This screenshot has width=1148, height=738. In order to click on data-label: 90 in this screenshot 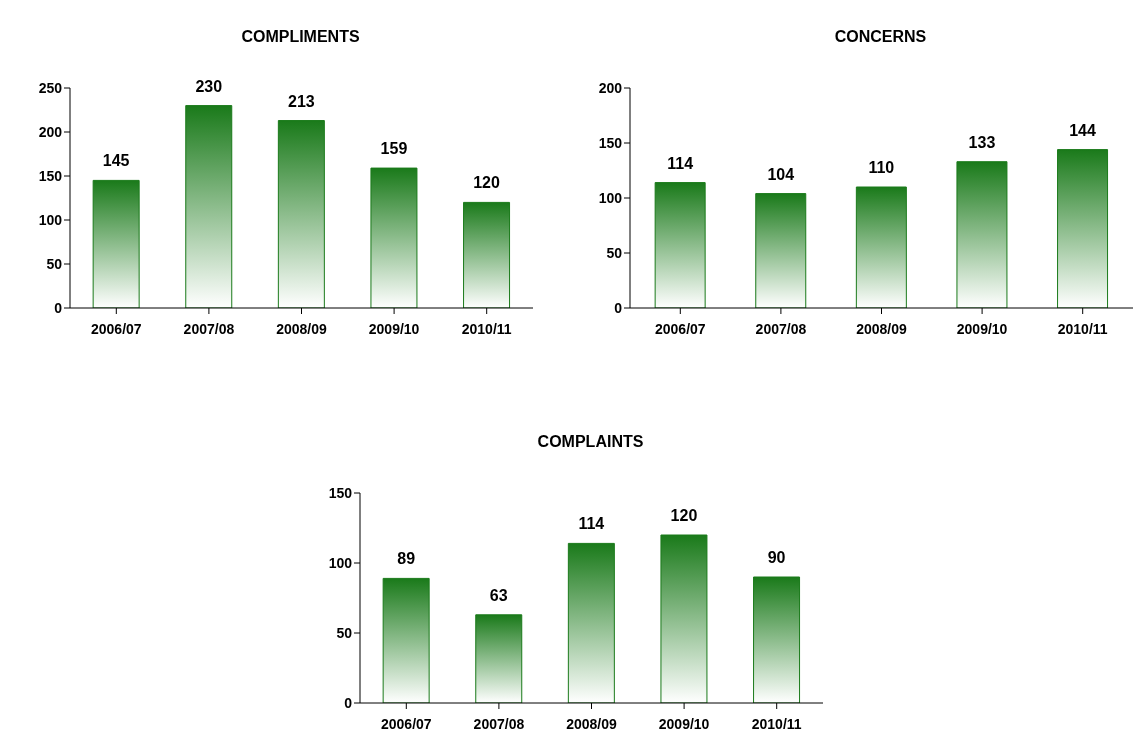, I will do `click(776, 557)`.